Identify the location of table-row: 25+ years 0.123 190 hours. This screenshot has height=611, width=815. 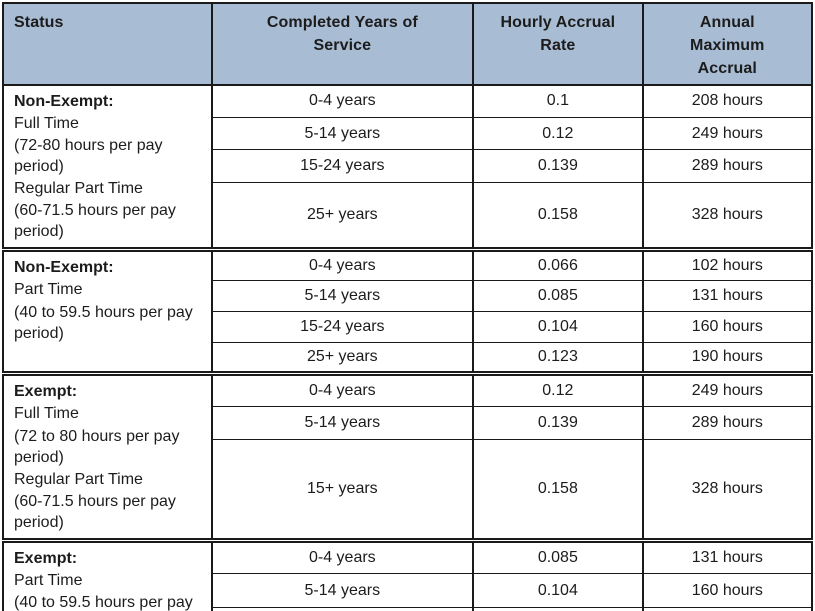
(408, 358).